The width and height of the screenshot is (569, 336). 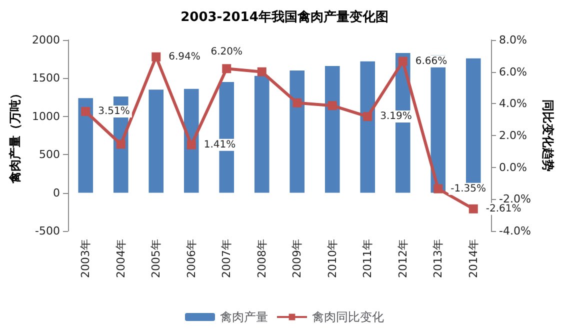 What do you see at coordinates (227, 258) in the screenshot?
I see `x-tick-label: 2007年` at bounding box center [227, 258].